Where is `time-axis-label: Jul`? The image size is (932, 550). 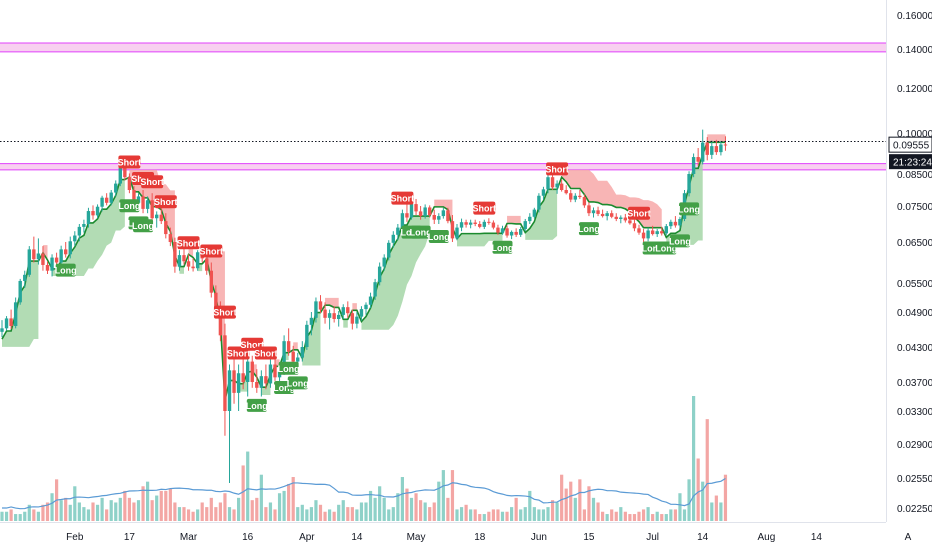 time-axis-label: Jul is located at coordinates (652, 537).